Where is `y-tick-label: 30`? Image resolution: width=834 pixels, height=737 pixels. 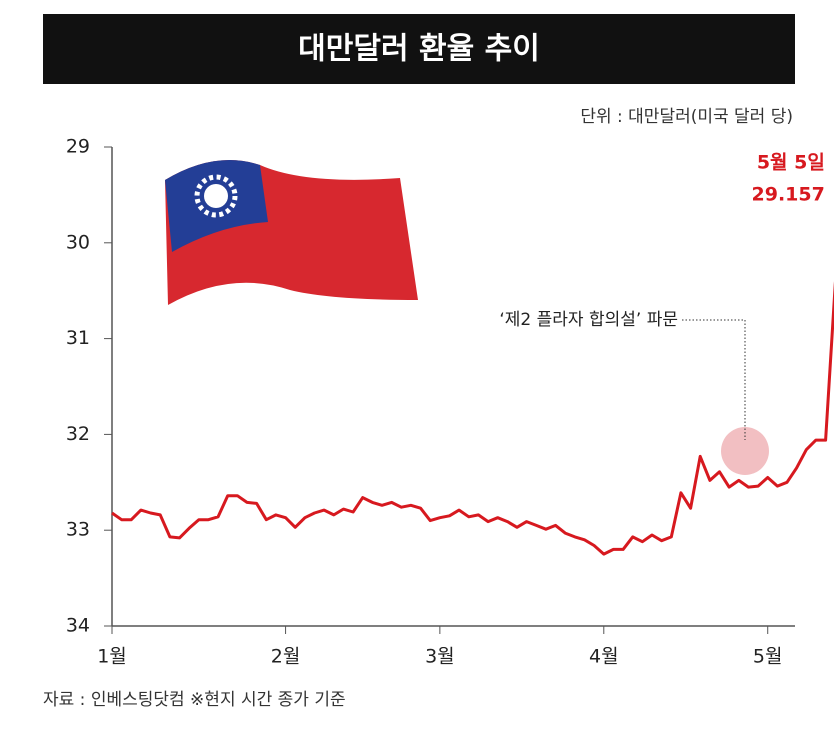 y-tick-label: 30 is located at coordinates (78, 242).